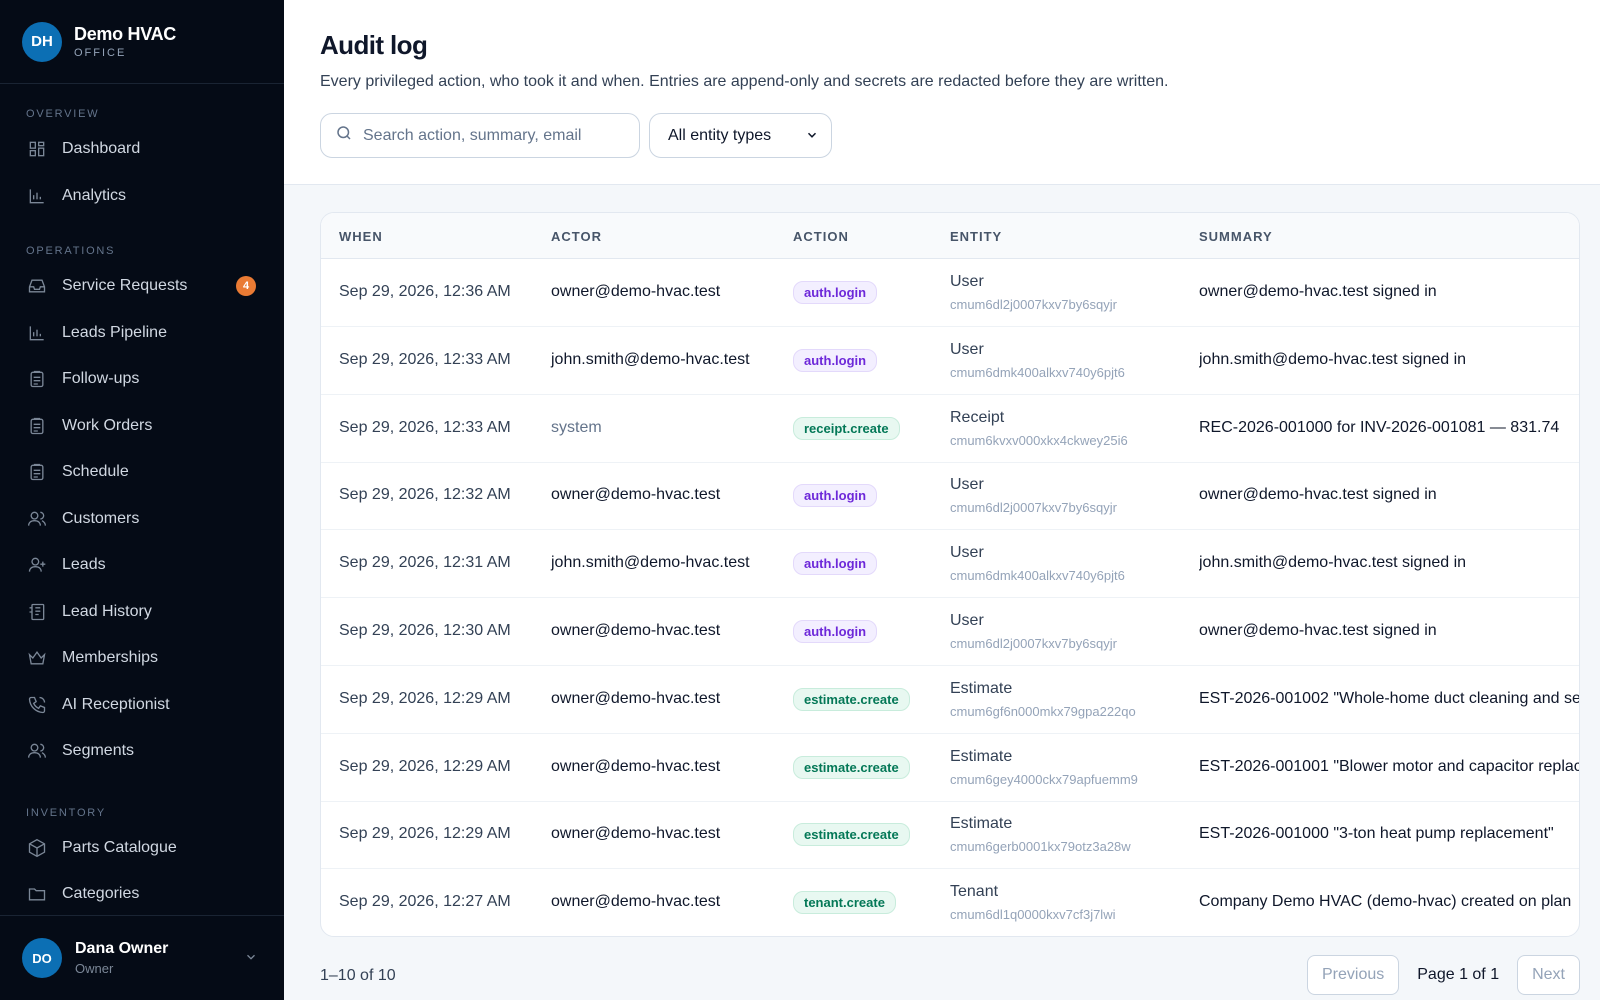 This screenshot has width=1600, height=1000. I want to click on cell-when: Sep 29, 2026, 12:36 AM, so click(425, 291).